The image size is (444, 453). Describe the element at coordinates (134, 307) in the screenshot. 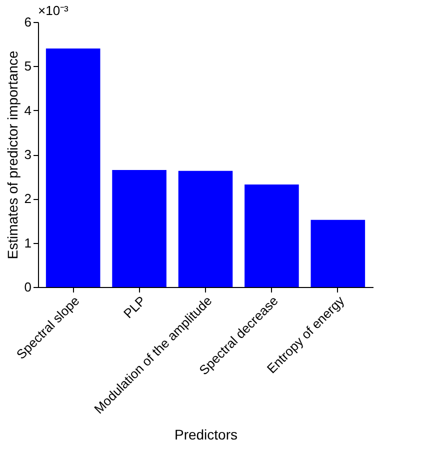

I see `x-tick-label: PLP` at that location.